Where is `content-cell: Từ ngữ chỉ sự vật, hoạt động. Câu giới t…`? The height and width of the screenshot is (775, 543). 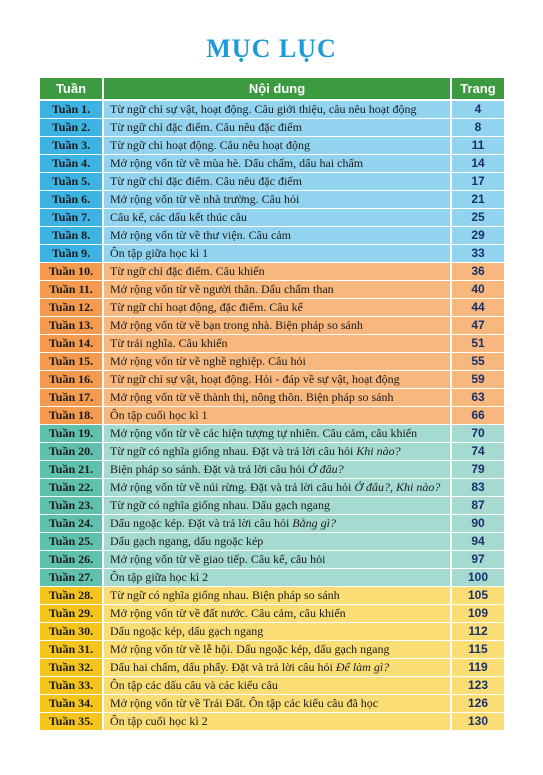 content-cell: Từ ngữ chỉ sự vật, hoạt động. Câu giới t… is located at coordinates (278, 109).